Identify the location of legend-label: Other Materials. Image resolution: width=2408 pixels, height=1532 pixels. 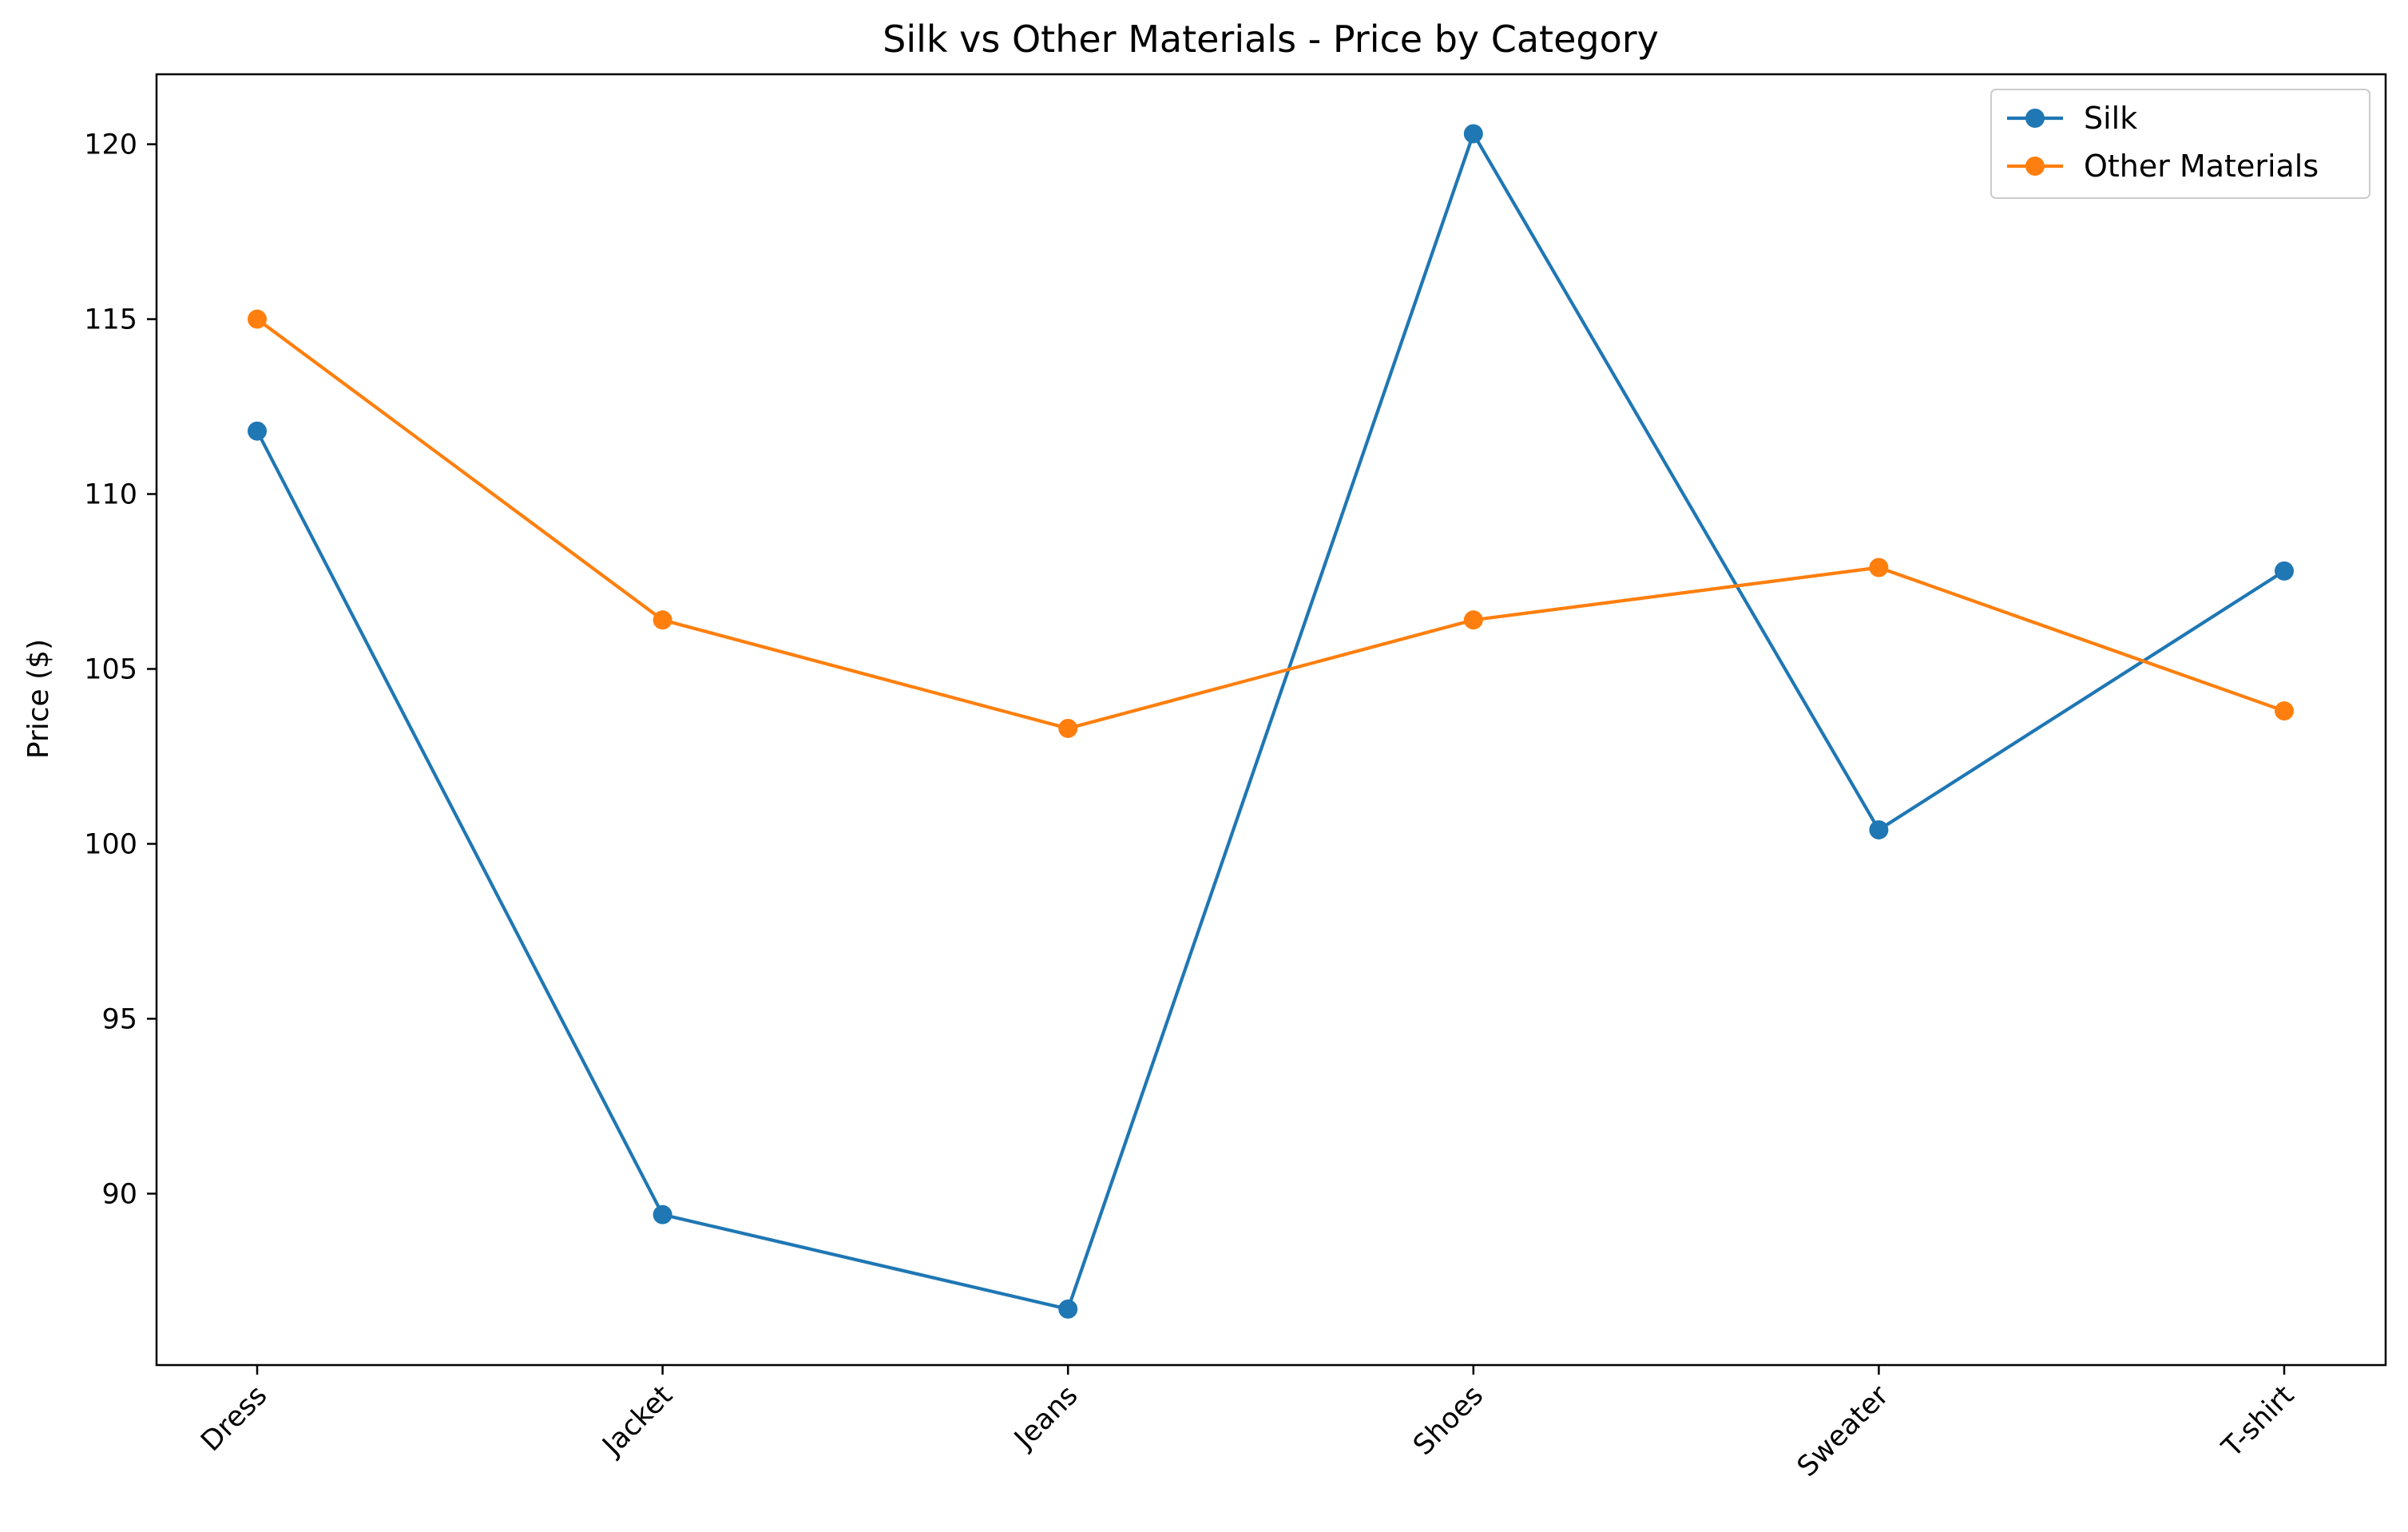
(2201, 166).